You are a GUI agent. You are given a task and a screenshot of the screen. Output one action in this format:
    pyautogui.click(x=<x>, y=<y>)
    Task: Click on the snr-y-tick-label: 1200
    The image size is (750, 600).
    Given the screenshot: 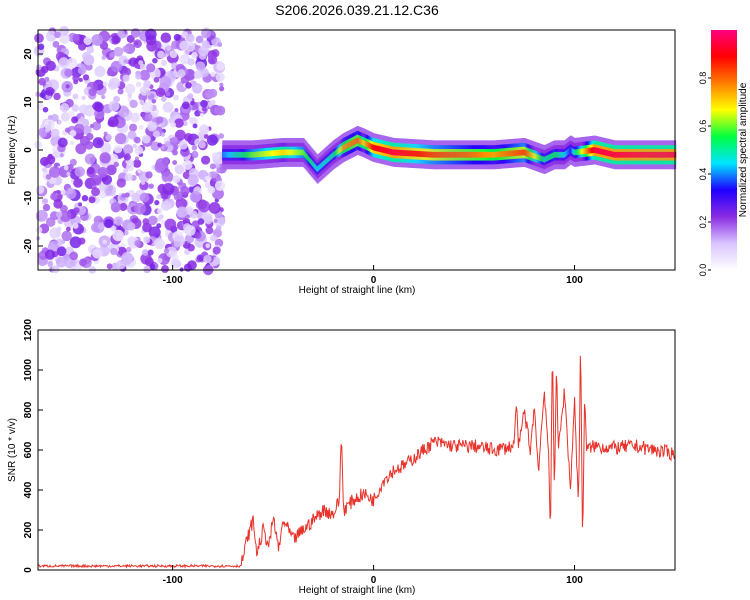 What is the action you would take?
    pyautogui.click(x=28, y=329)
    